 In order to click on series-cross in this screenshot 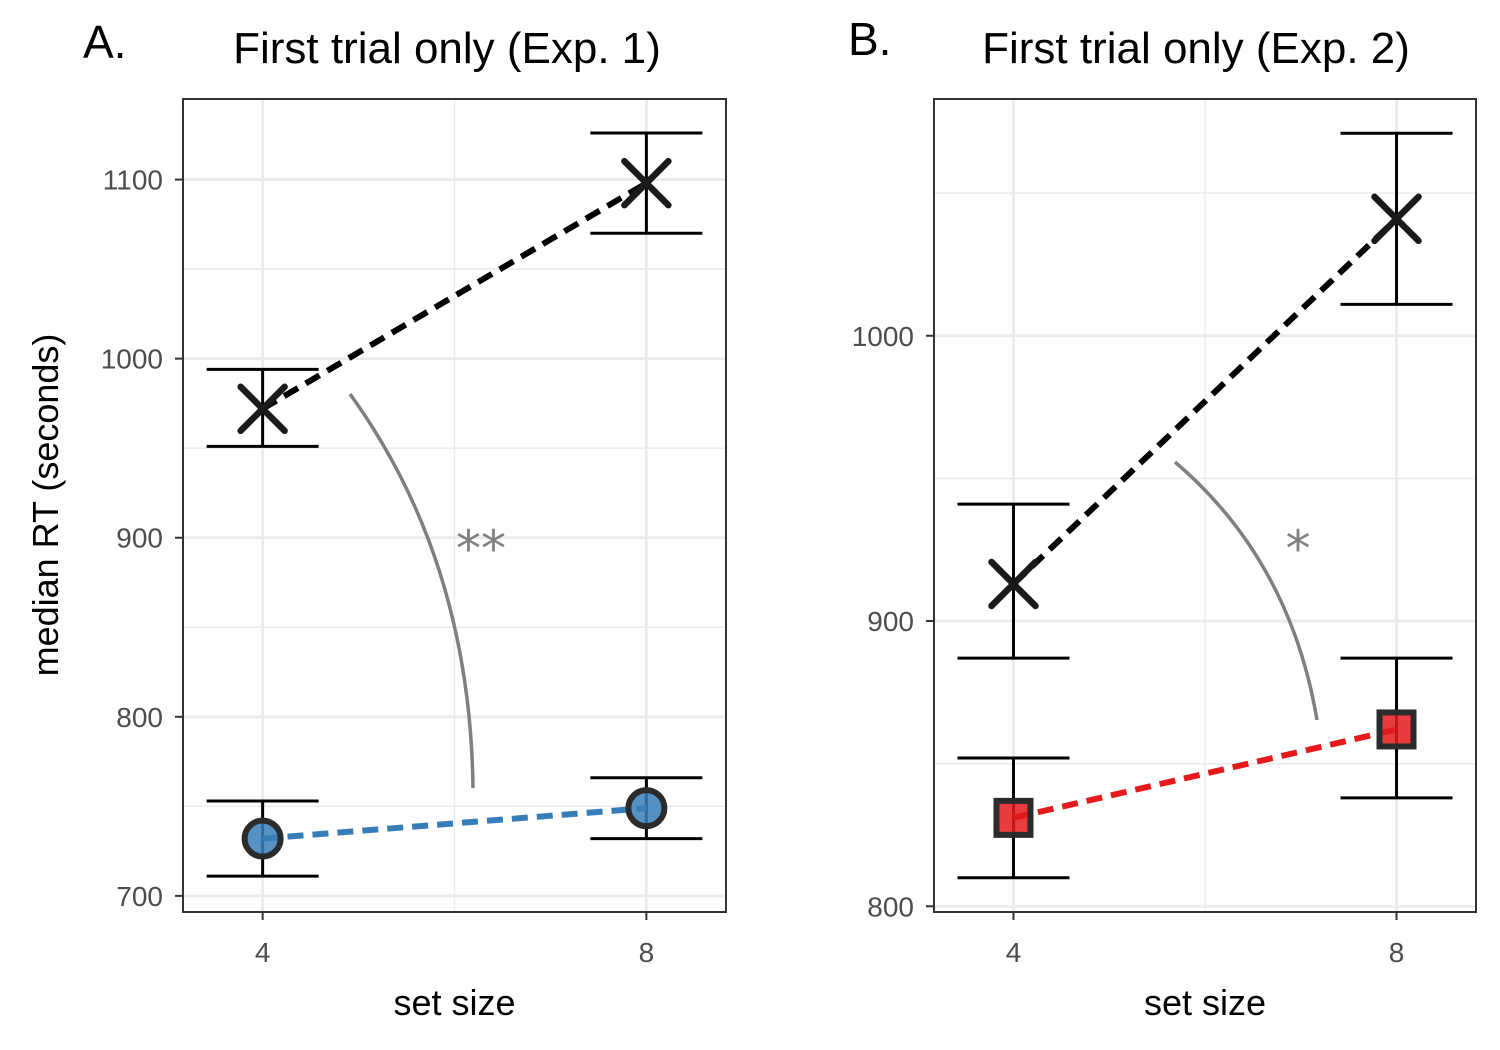, I will do `click(454, 289)`.